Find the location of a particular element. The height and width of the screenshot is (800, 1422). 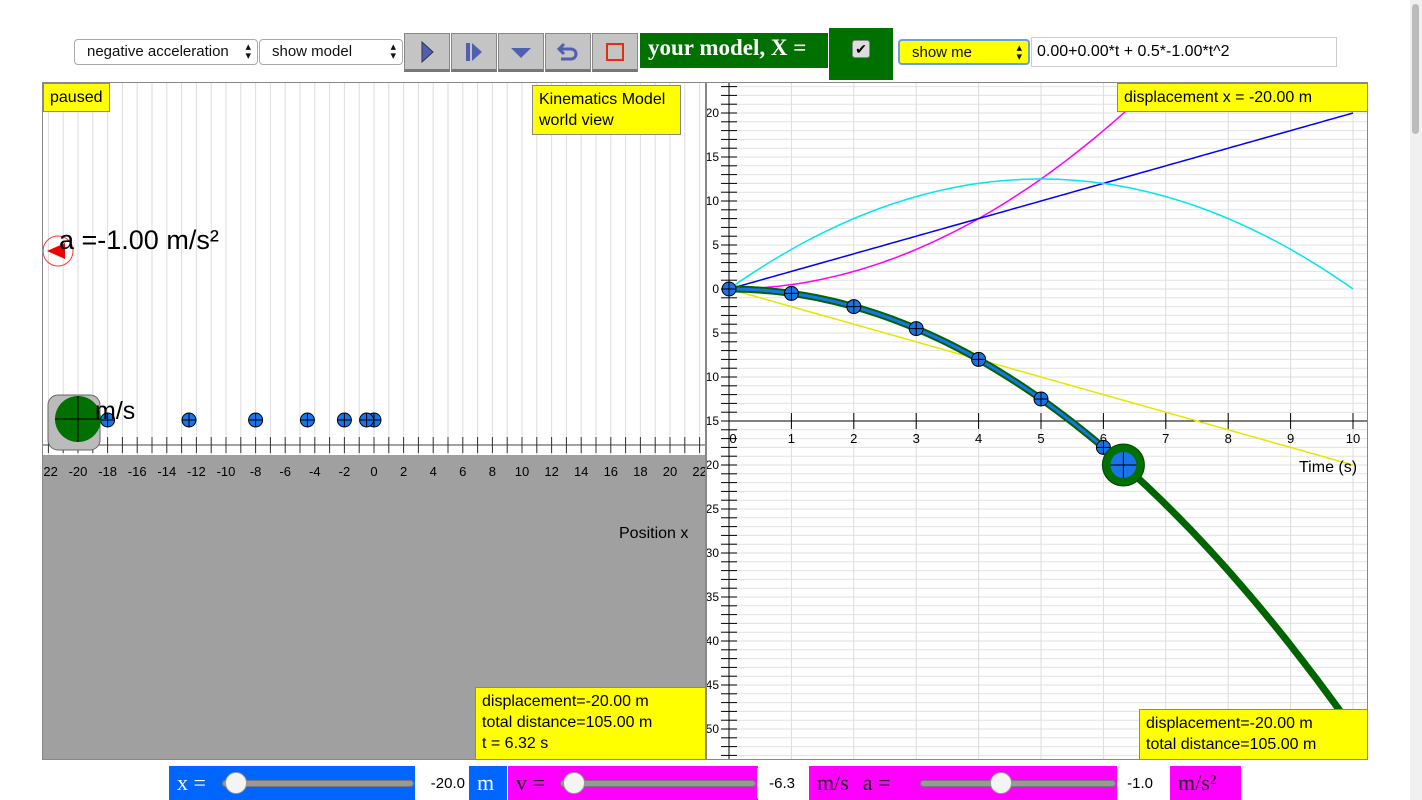

a-unit: m/s² is located at coordinates (1205, 783).